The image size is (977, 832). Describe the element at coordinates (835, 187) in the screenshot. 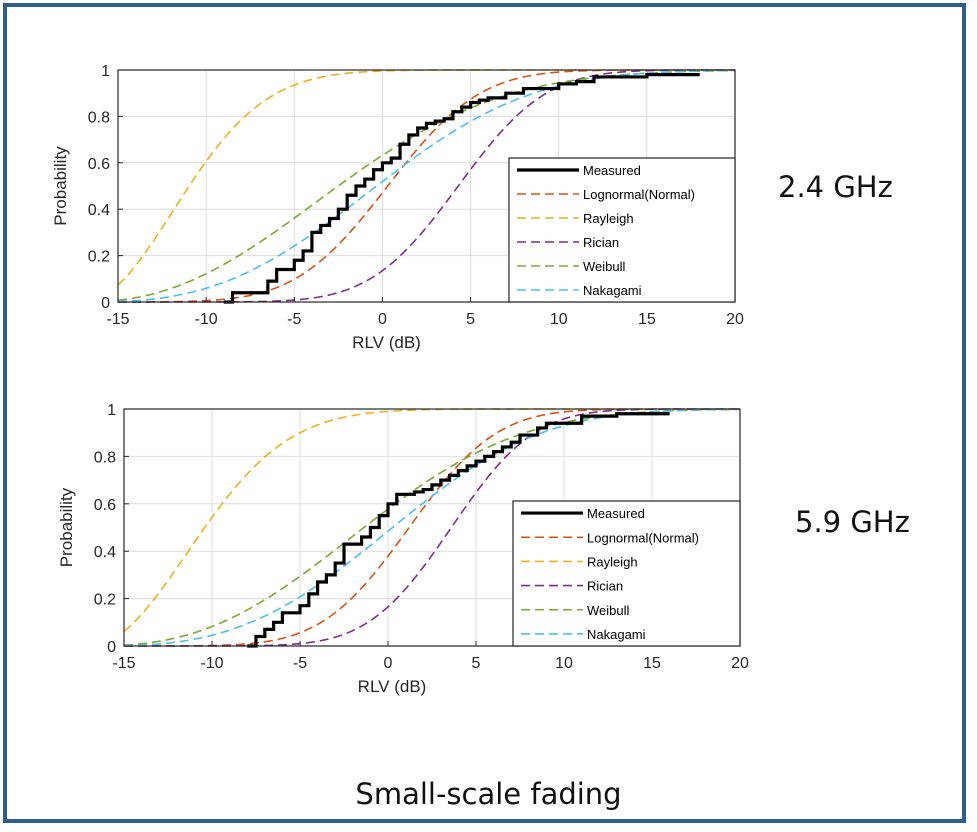

I see `freq-label-2-4ghz: 2.4 GHz` at that location.